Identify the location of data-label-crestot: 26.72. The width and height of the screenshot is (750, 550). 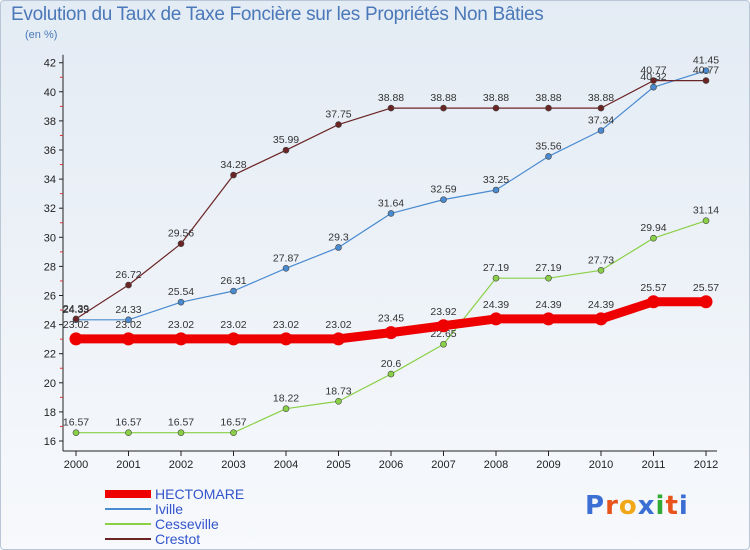
(128, 275).